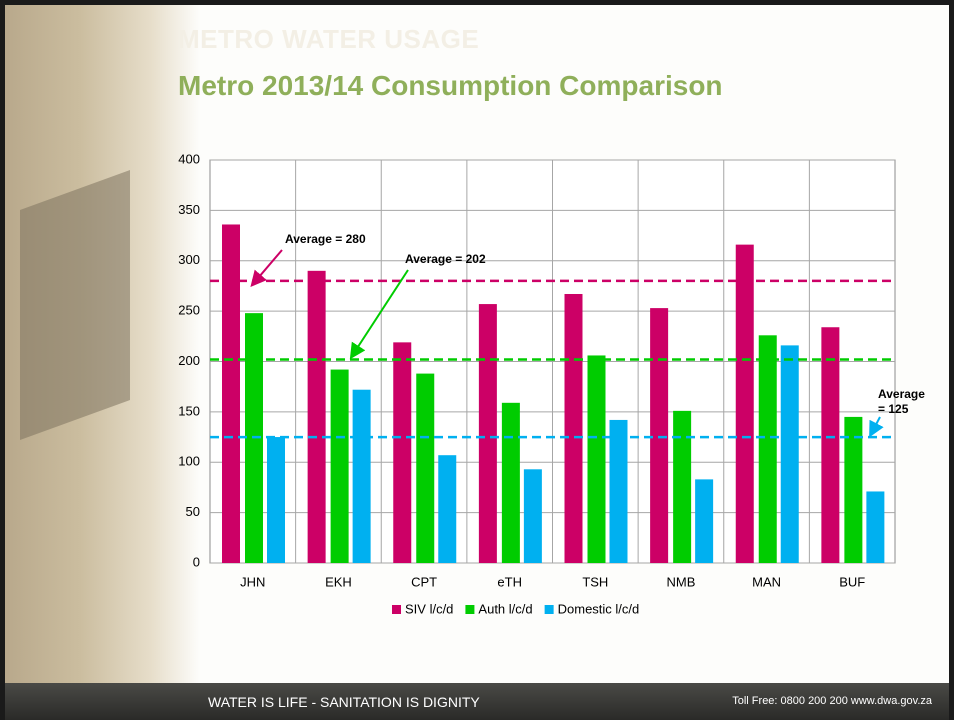 This screenshot has width=954, height=720. Describe the element at coordinates (344, 702) in the screenshot. I see `footer-motto: WATER IS LIFE - SANITATION IS DIGNITY` at that location.